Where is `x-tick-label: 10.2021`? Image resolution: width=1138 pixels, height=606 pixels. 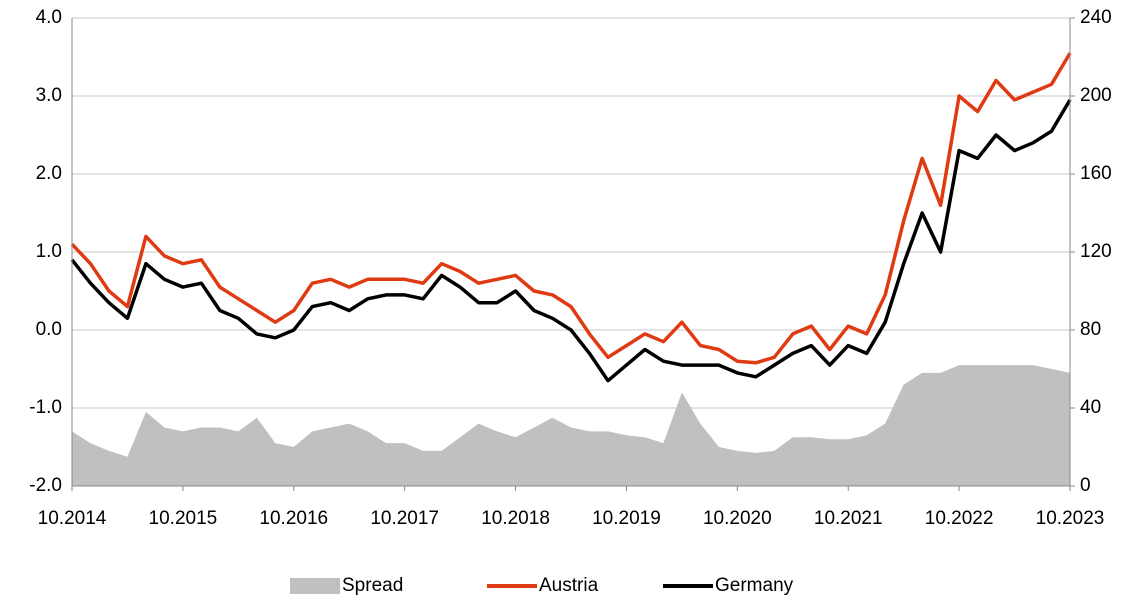 x-tick-label: 10.2021 is located at coordinates (848, 518).